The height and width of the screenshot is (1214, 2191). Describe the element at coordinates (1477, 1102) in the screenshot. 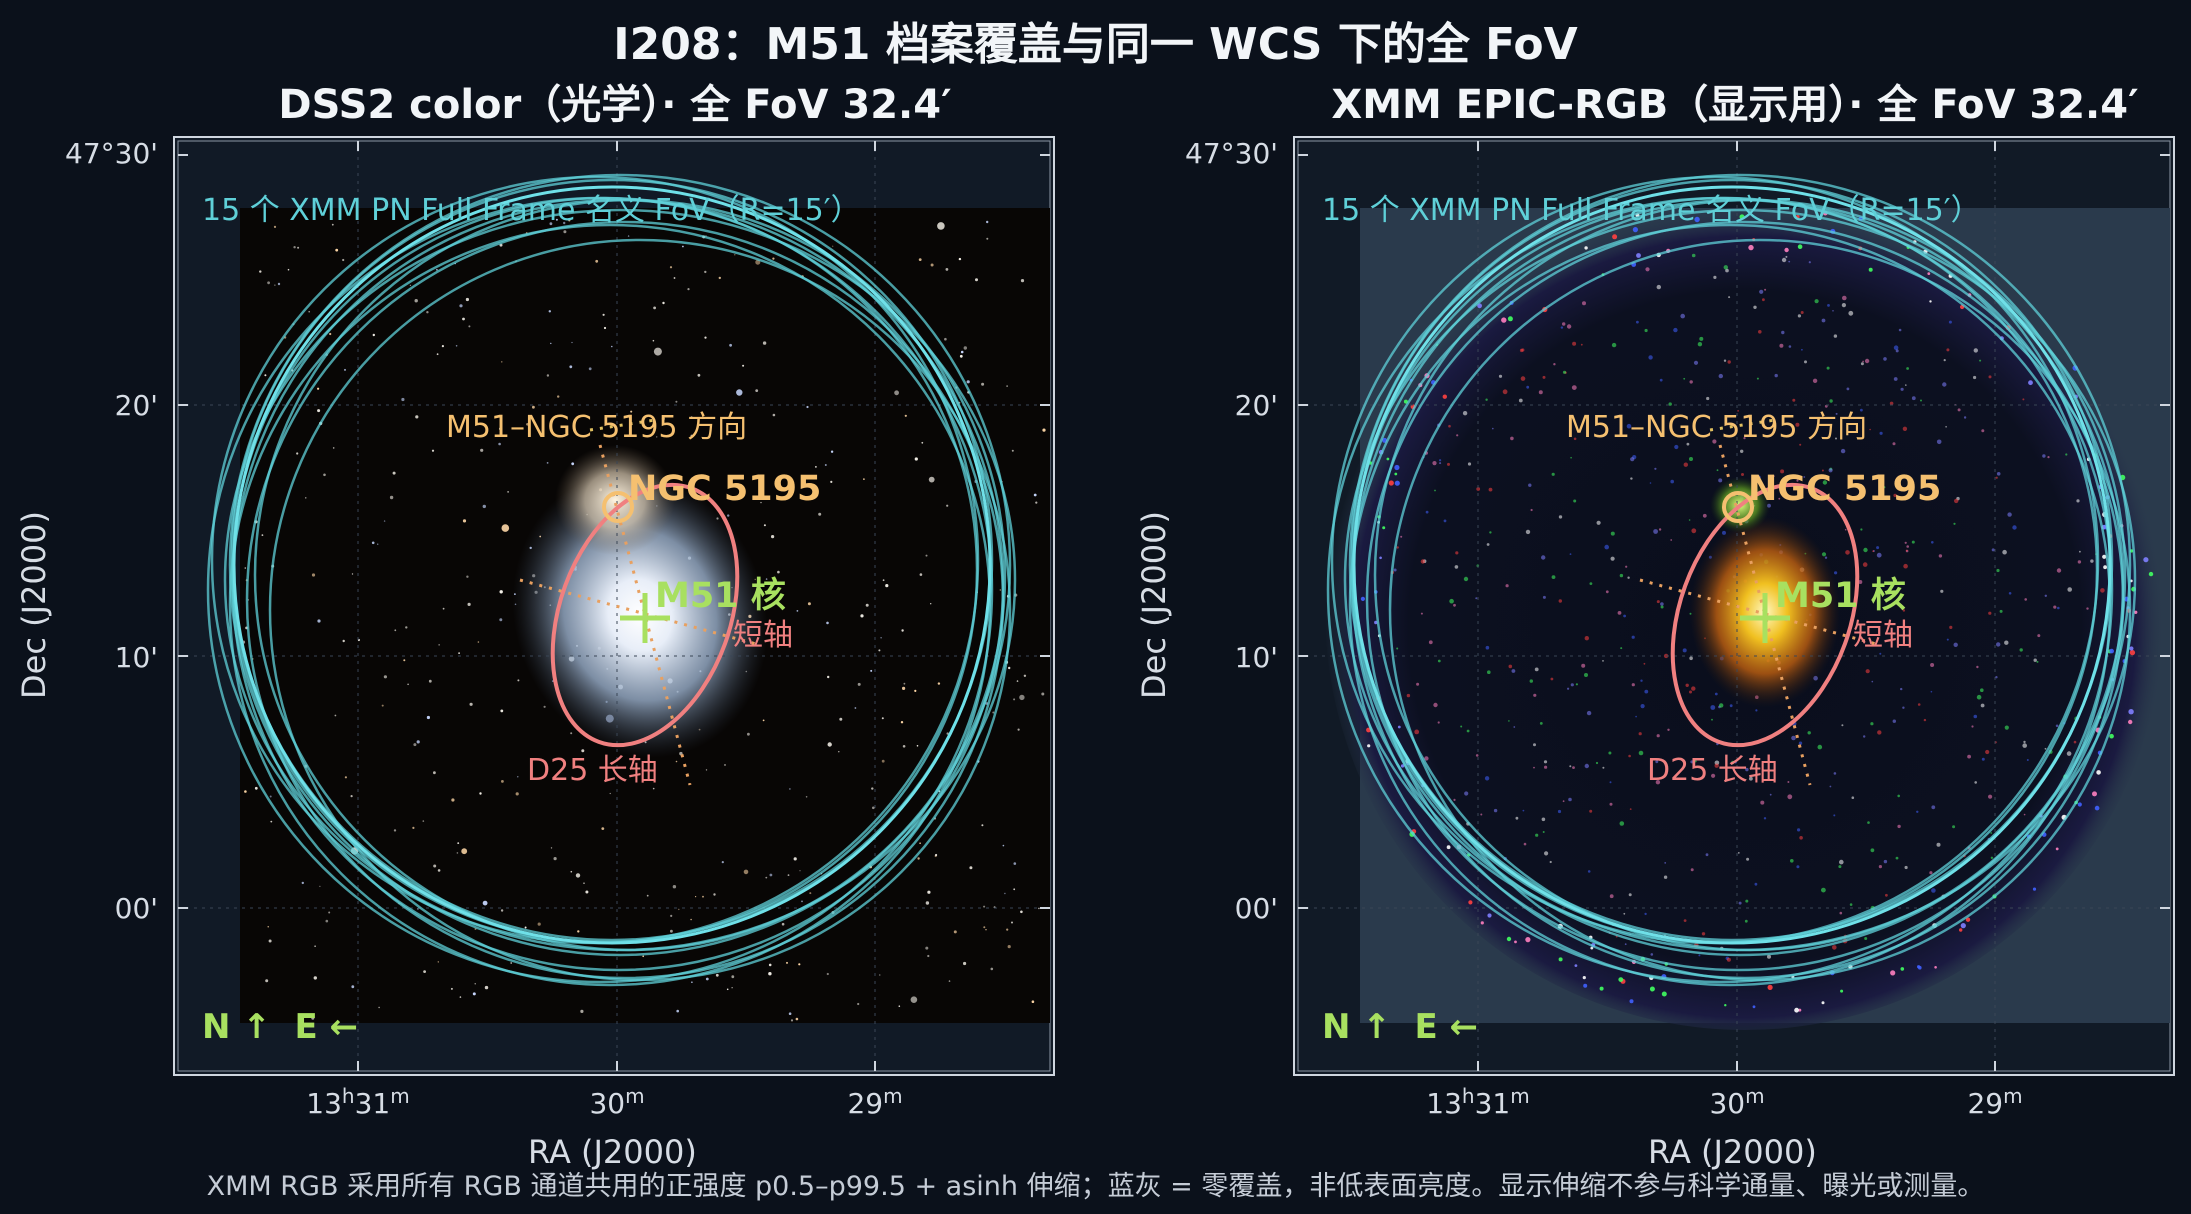

I see `x-tick-label: 13h31m` at that location.